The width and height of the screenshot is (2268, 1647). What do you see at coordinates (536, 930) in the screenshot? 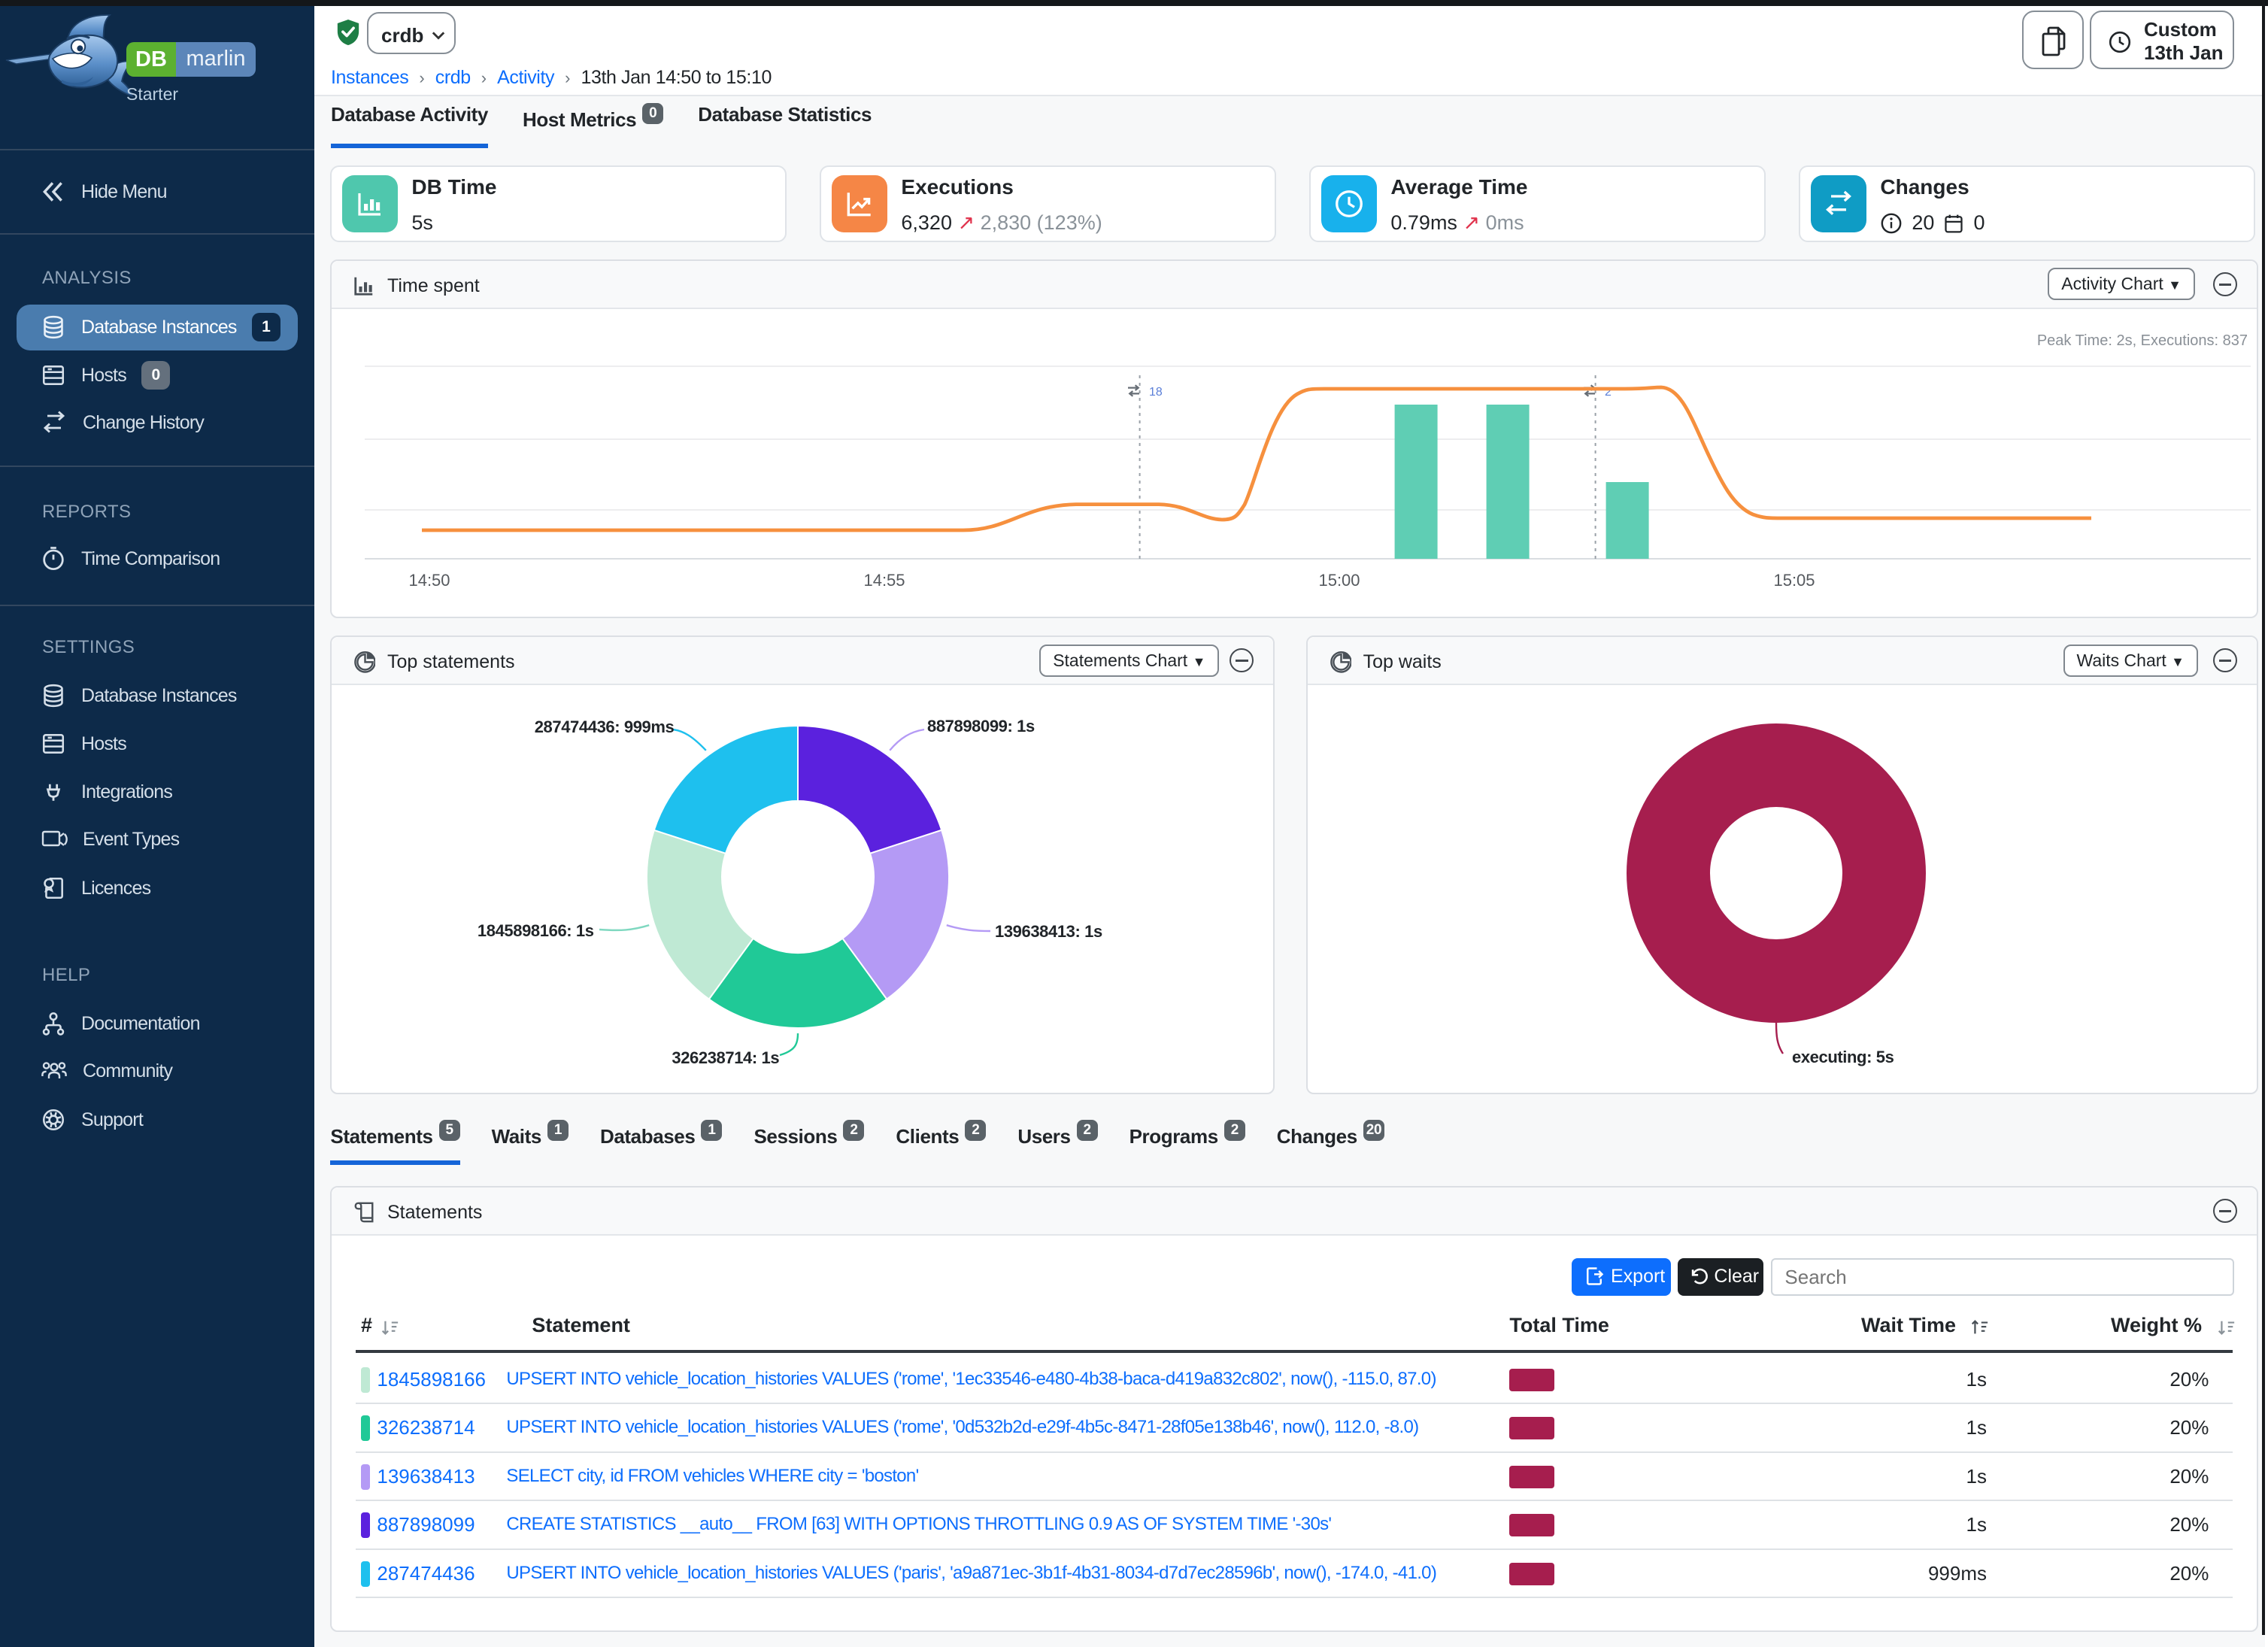
I see `svg-text: 1845898166: 1s` at bounding box center [536, 930].